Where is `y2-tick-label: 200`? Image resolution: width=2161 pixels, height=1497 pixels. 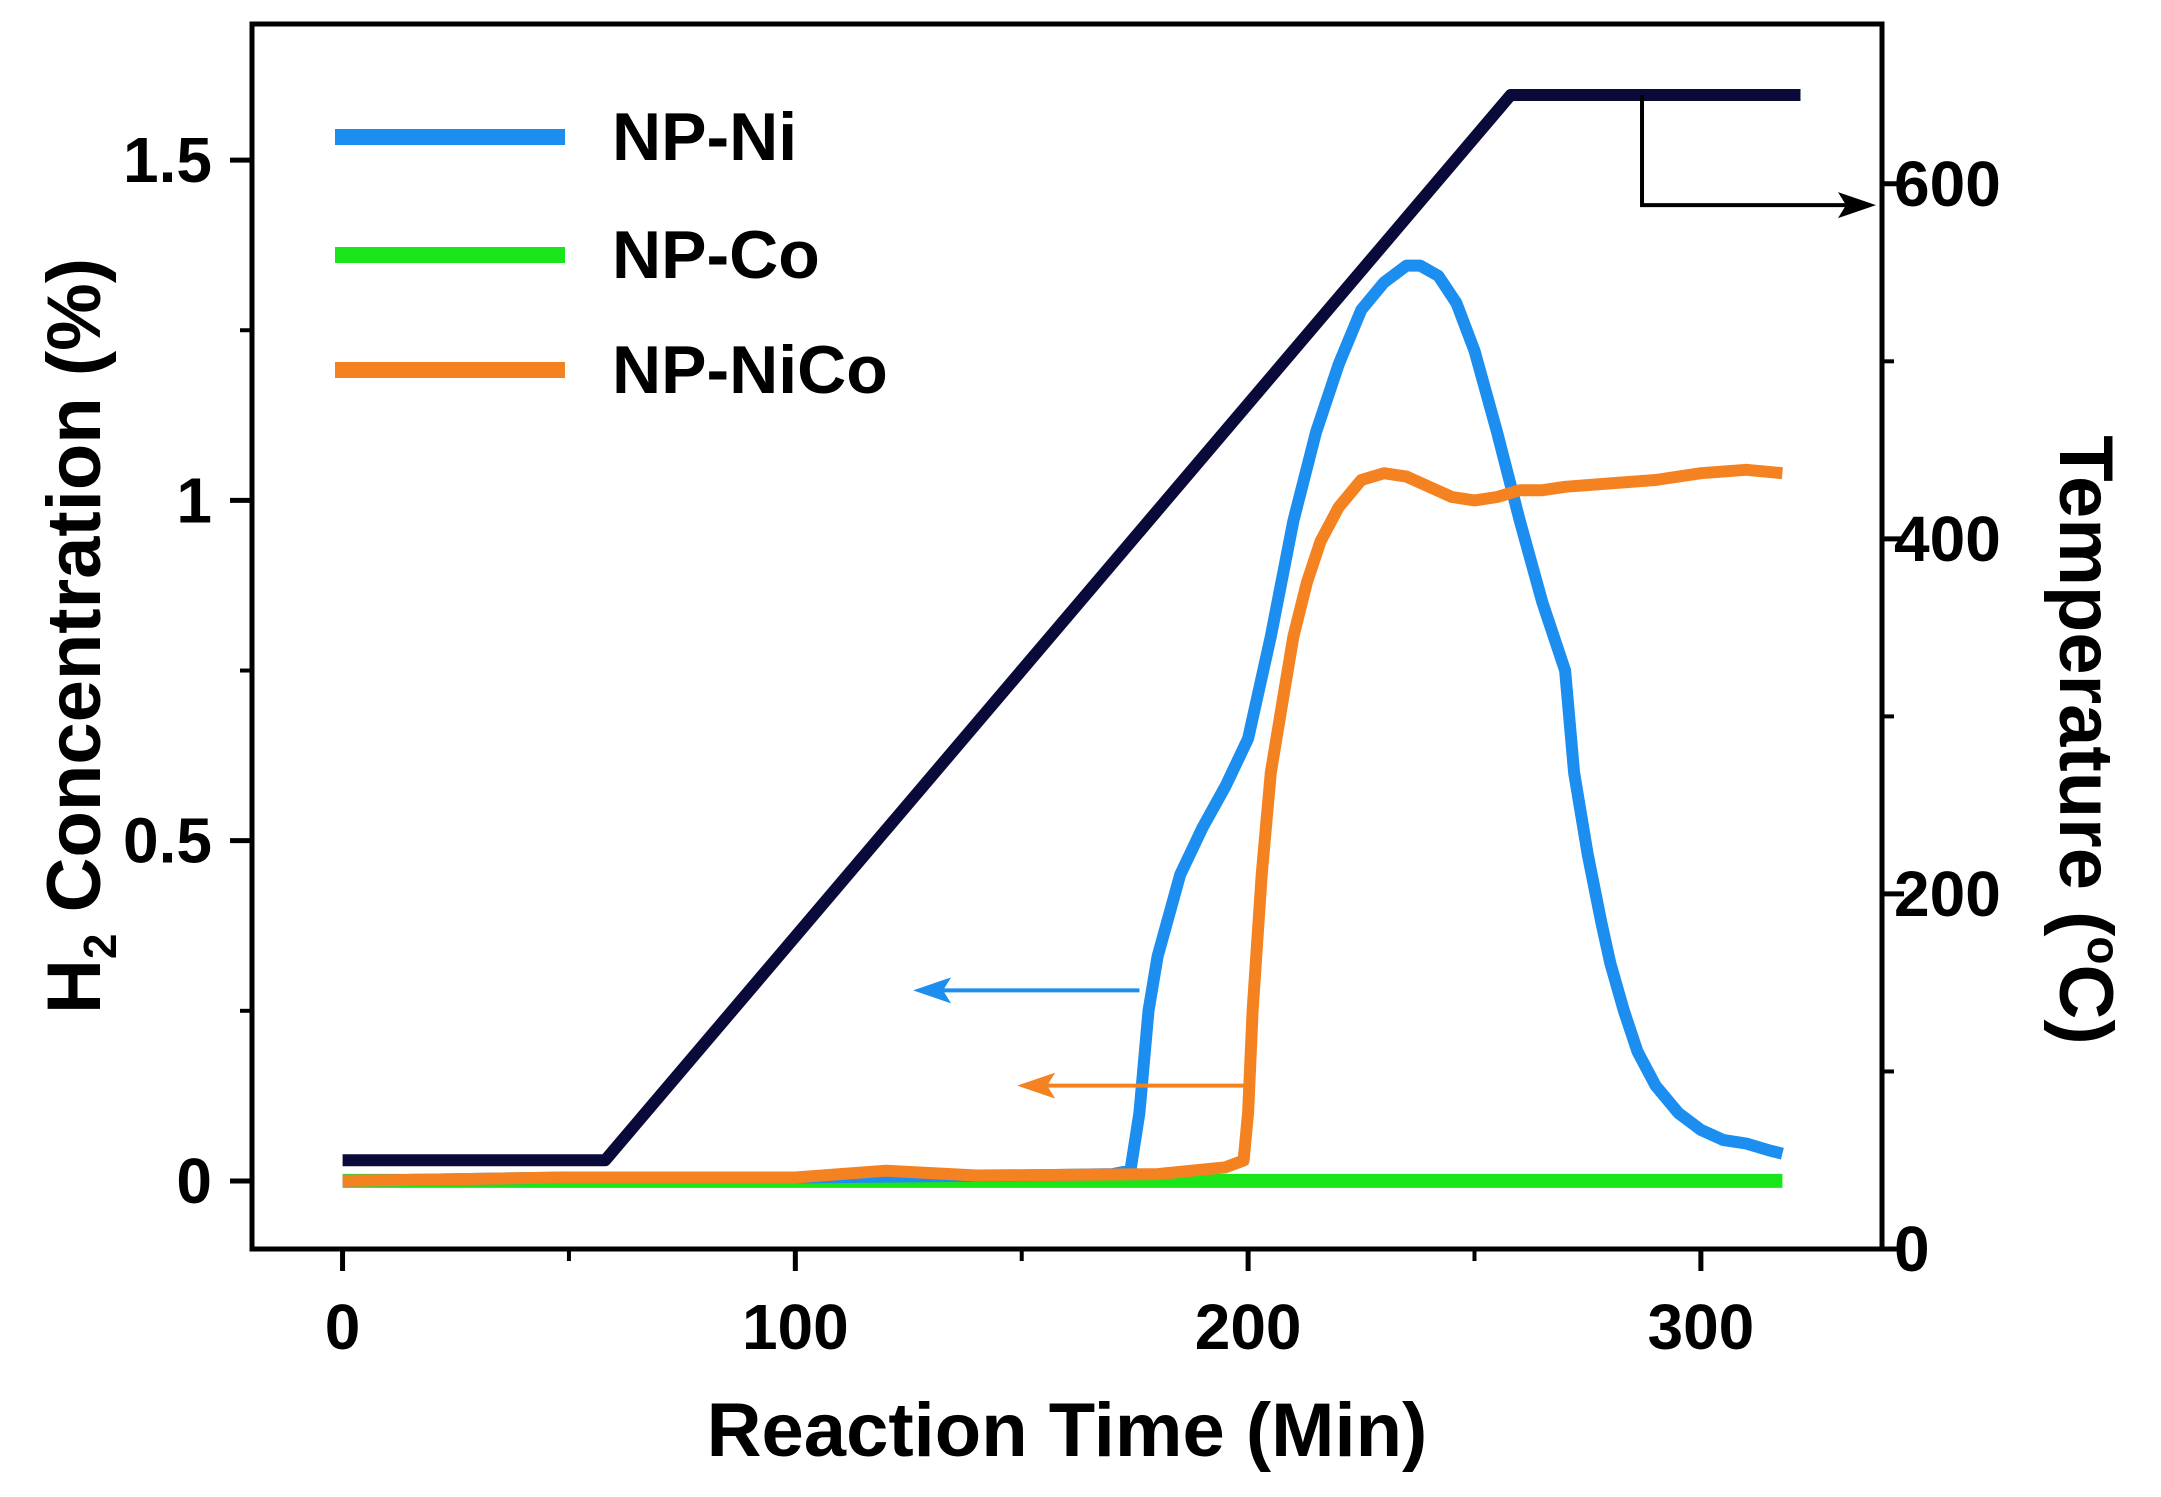 y2-tick-label: 200 is located at coordinates (1947, 894).